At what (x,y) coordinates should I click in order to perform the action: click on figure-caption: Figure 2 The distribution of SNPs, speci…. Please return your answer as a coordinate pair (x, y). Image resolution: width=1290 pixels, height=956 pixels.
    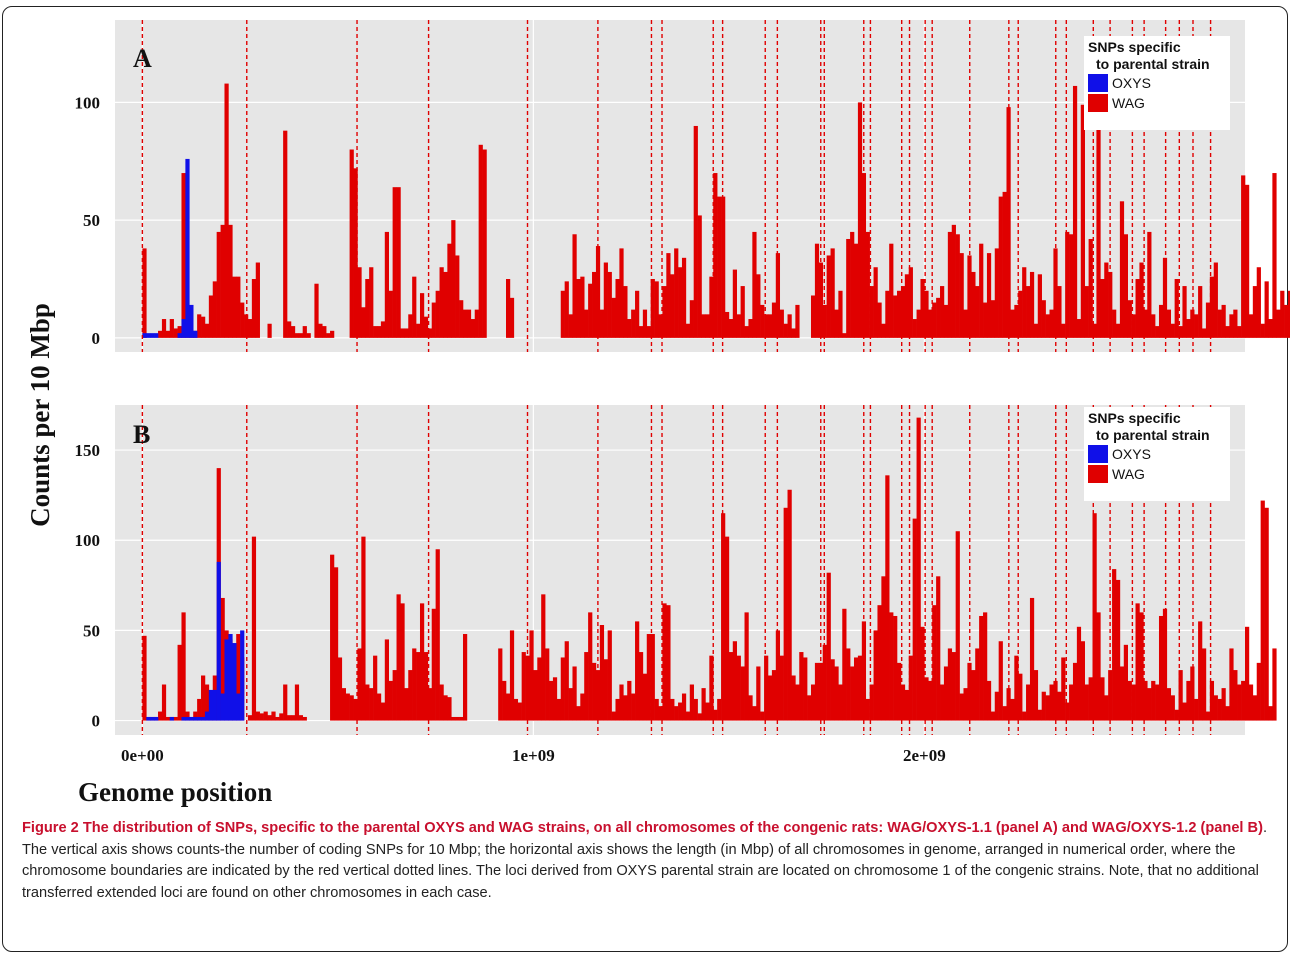
    Looking at the image, I should click on (647, 861).